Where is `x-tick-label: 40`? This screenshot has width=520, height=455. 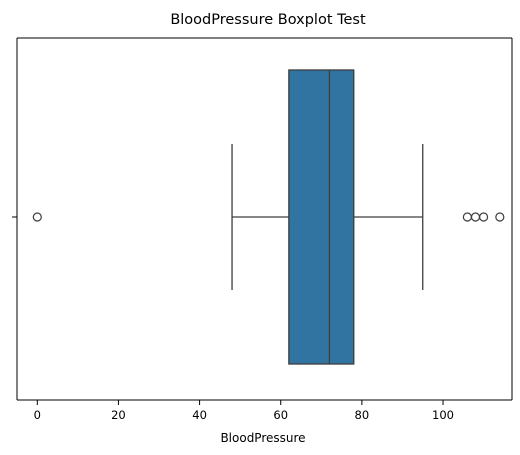 x-tick-label: 40 is located at coordinates (199, 415).